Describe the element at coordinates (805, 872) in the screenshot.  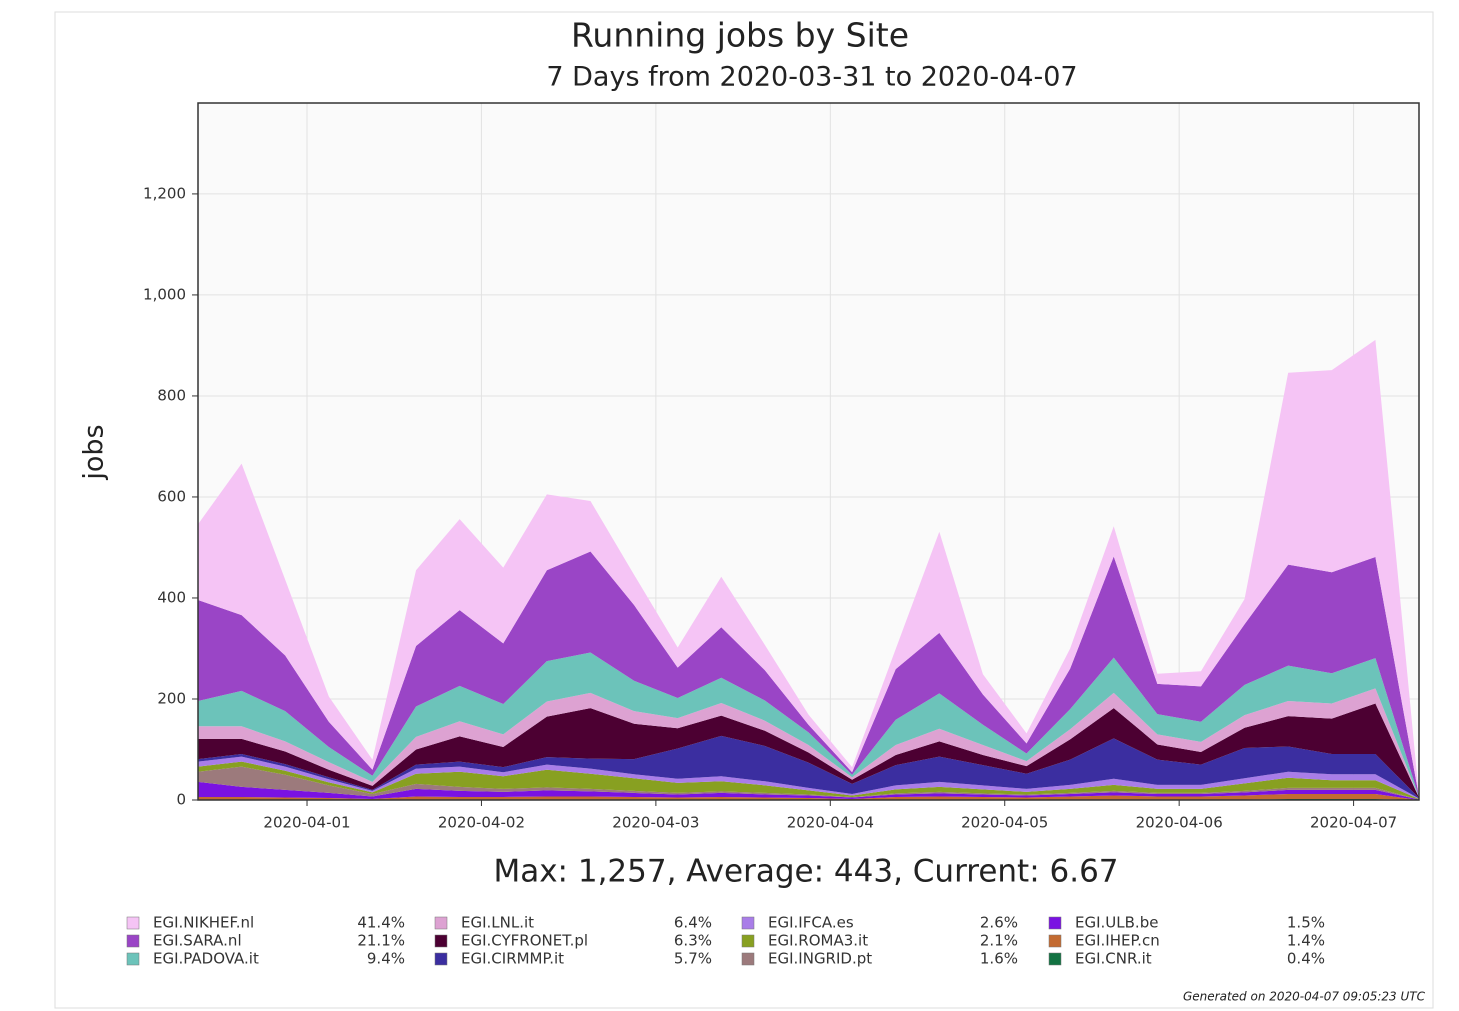
I see `stats: Max: 1,257, Average: 443, Current: 6.67` at that location.